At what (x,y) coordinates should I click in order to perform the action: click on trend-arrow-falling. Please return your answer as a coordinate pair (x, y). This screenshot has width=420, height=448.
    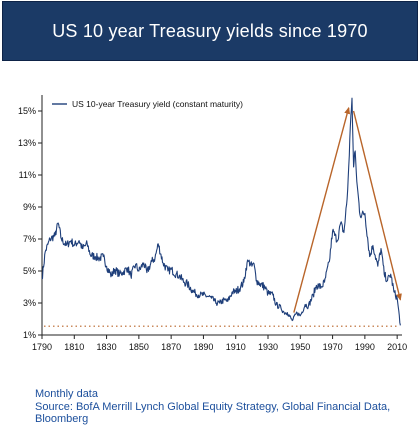
    Looking at the image, I should click on (377, 205).